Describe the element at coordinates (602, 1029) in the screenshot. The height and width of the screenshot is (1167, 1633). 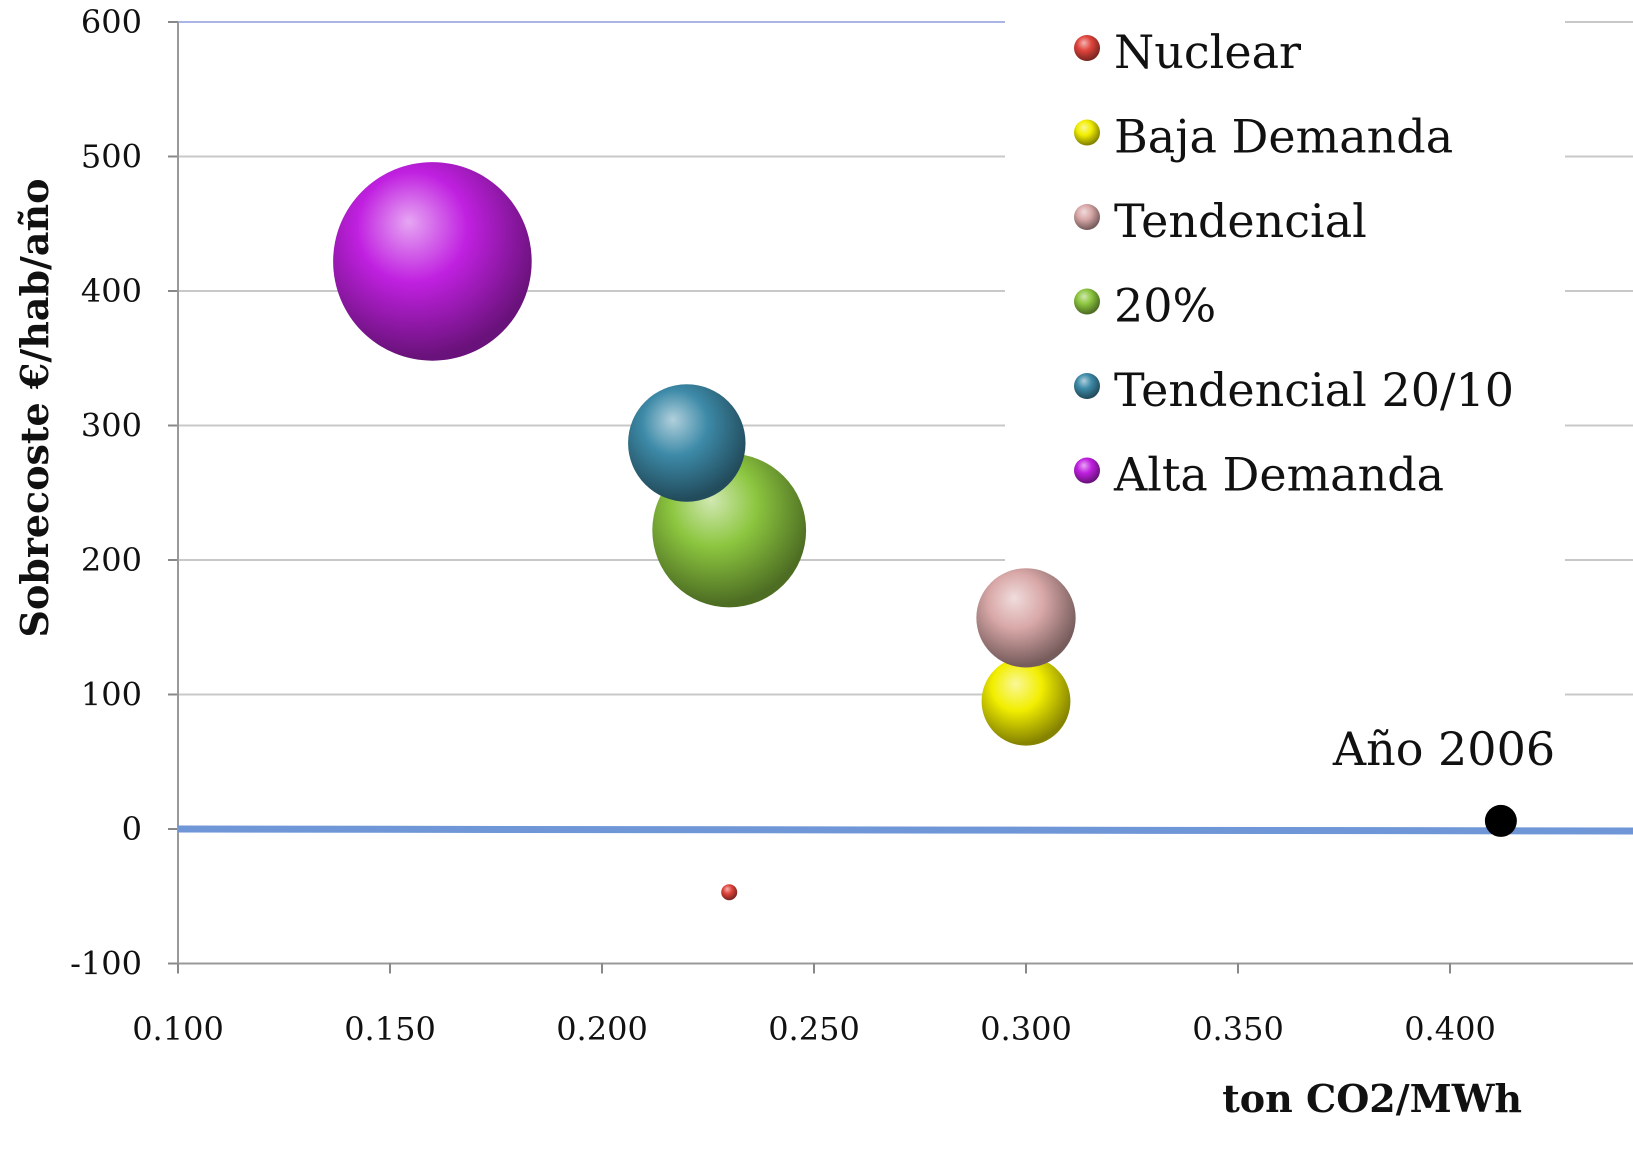
I see `x-tick-label: 0.200` at that location.